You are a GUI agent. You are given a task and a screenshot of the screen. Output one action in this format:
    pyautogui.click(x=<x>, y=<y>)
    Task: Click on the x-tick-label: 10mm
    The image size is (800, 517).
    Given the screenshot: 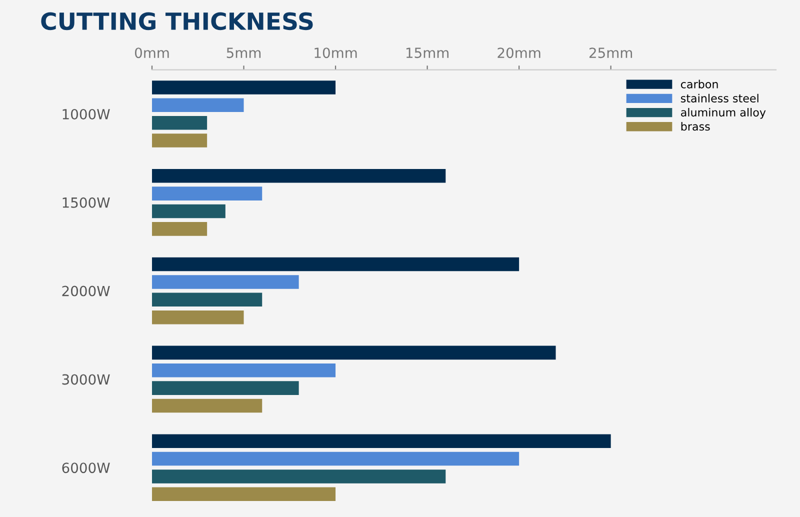 What is the action you would take?
    pyautogui.click(x=335, y=53)
    